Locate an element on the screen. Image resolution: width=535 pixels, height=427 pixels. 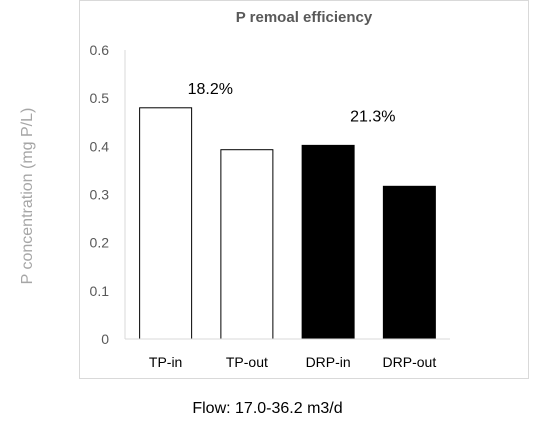
y-tick-label: 0.2 is located at coordinates (100, 243).